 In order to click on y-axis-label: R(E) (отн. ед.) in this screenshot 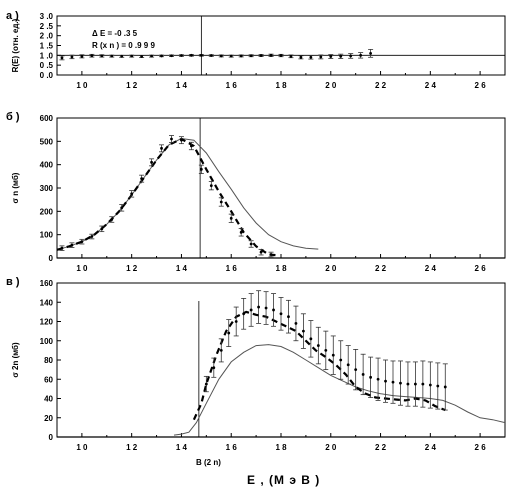, I will do `click(15, 45)`.